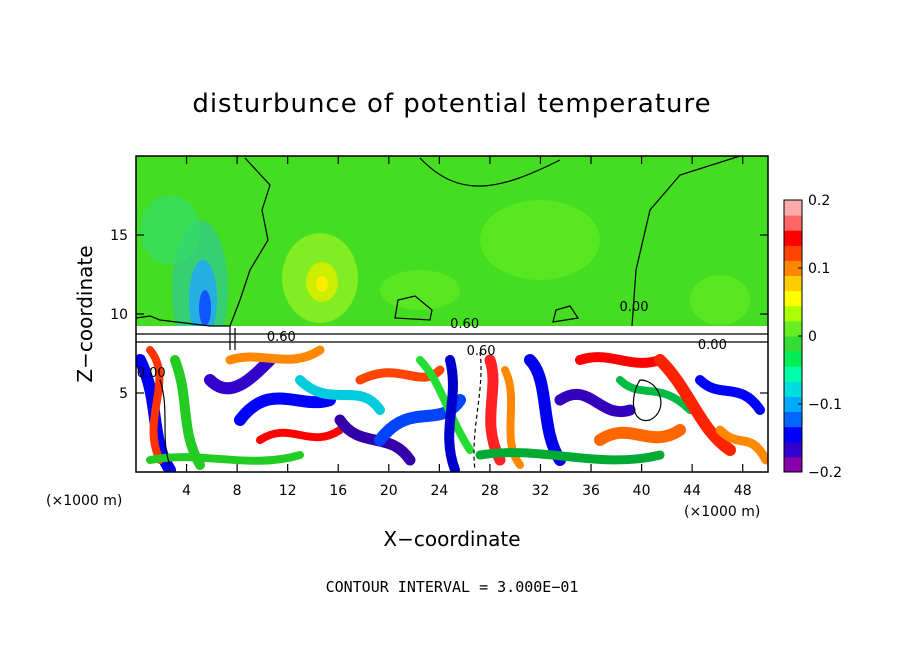  What do you see at coordinates (451, 539) in the screenshot?
I see `x-axis-label: X−coordinate` at bounding box center [451, 539].